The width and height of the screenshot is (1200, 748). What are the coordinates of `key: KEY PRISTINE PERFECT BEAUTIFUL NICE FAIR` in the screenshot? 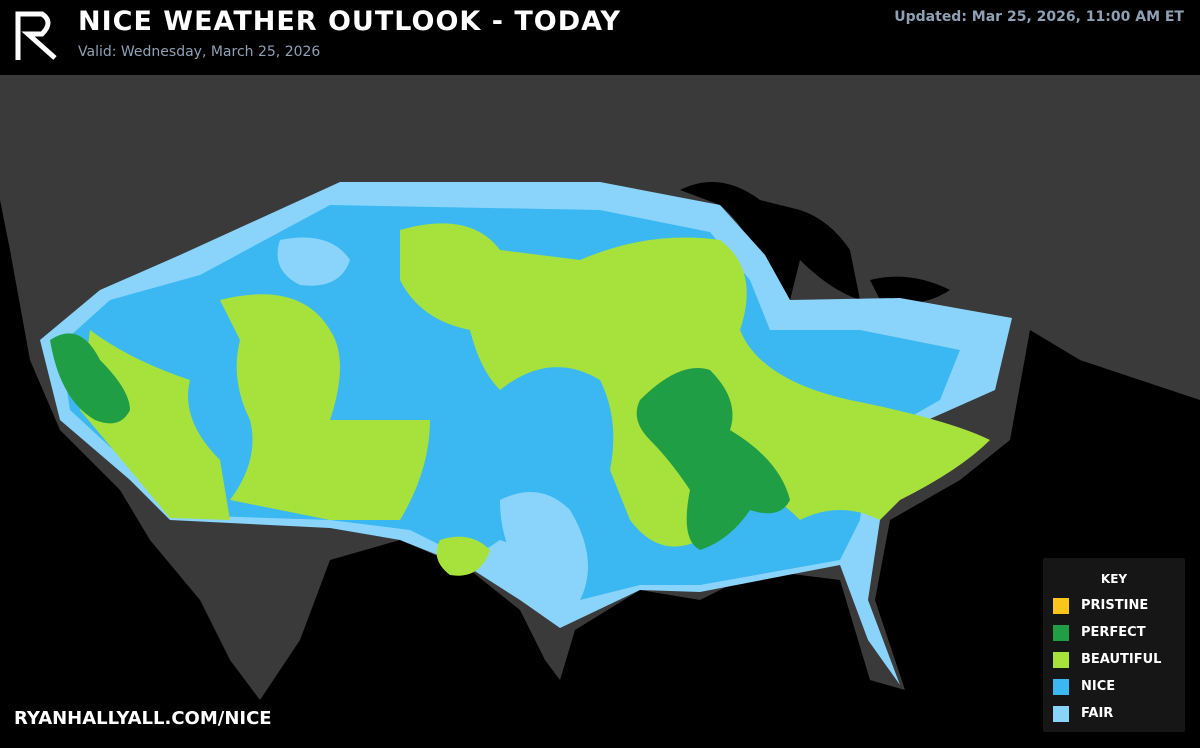 It's located at (1114, 645).